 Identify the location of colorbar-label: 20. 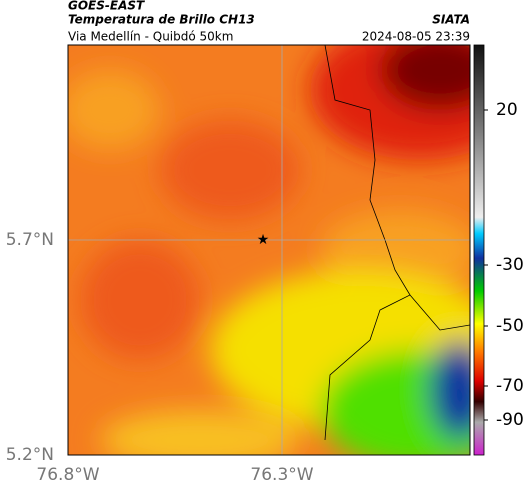
(507, 110).